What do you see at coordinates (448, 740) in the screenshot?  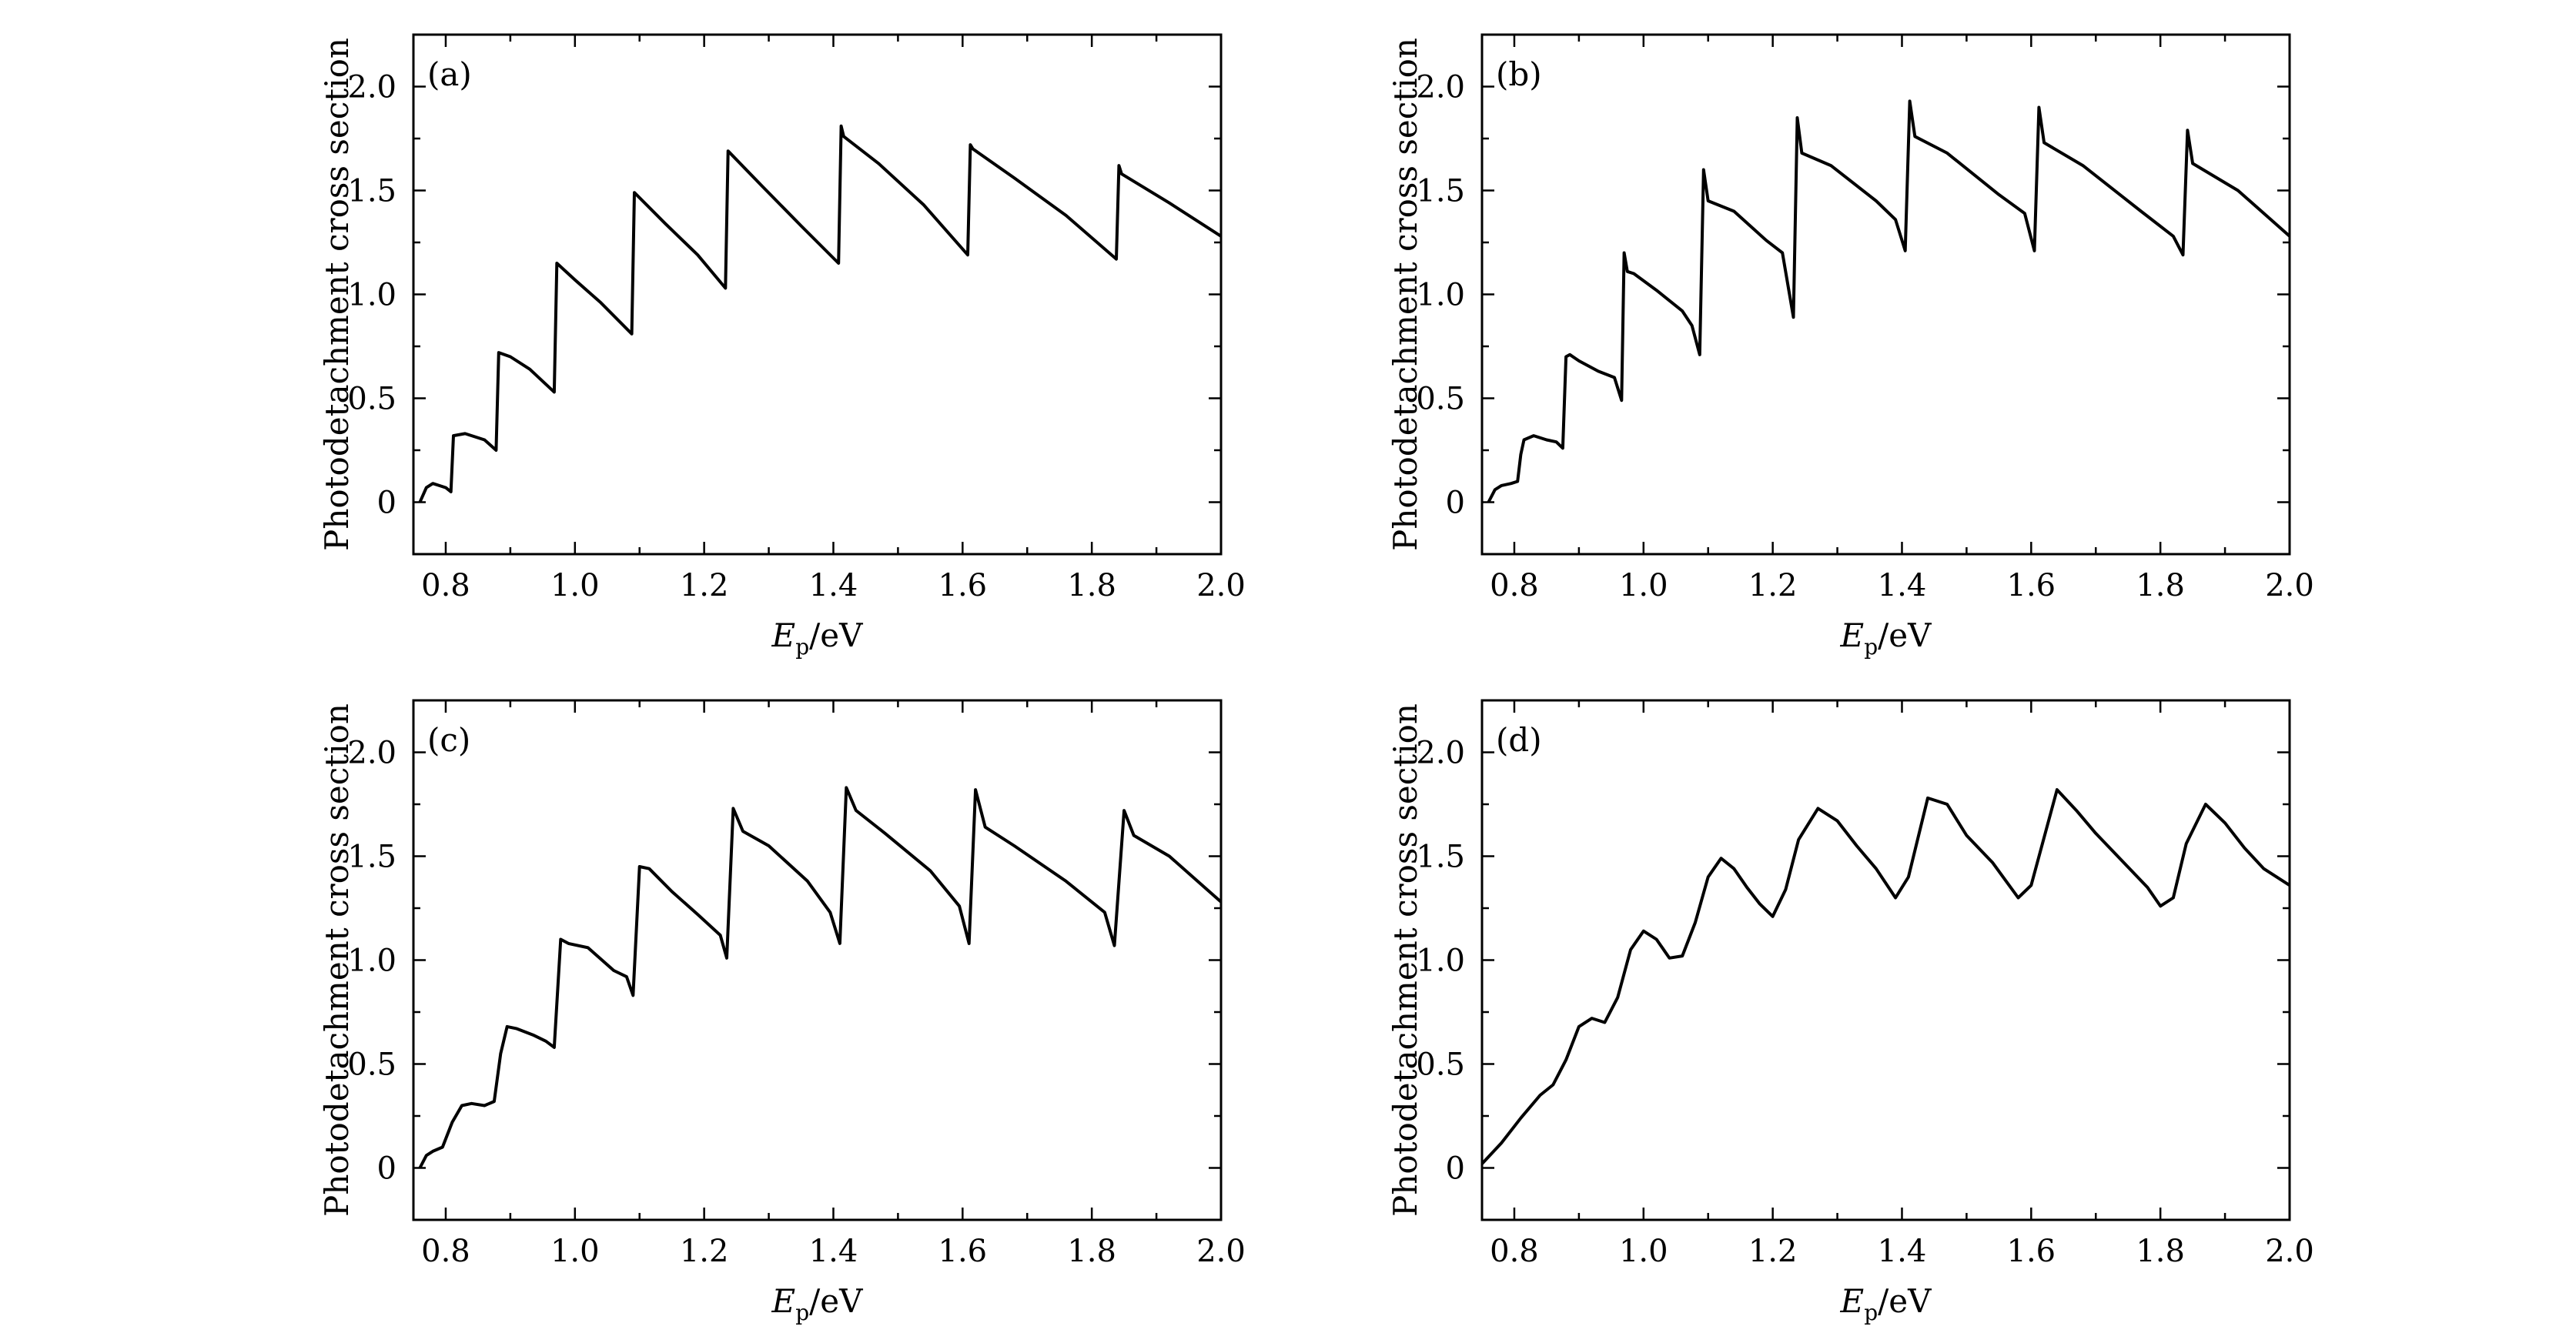 I see `panel-label: (c)` at bounding box center [448, 740].